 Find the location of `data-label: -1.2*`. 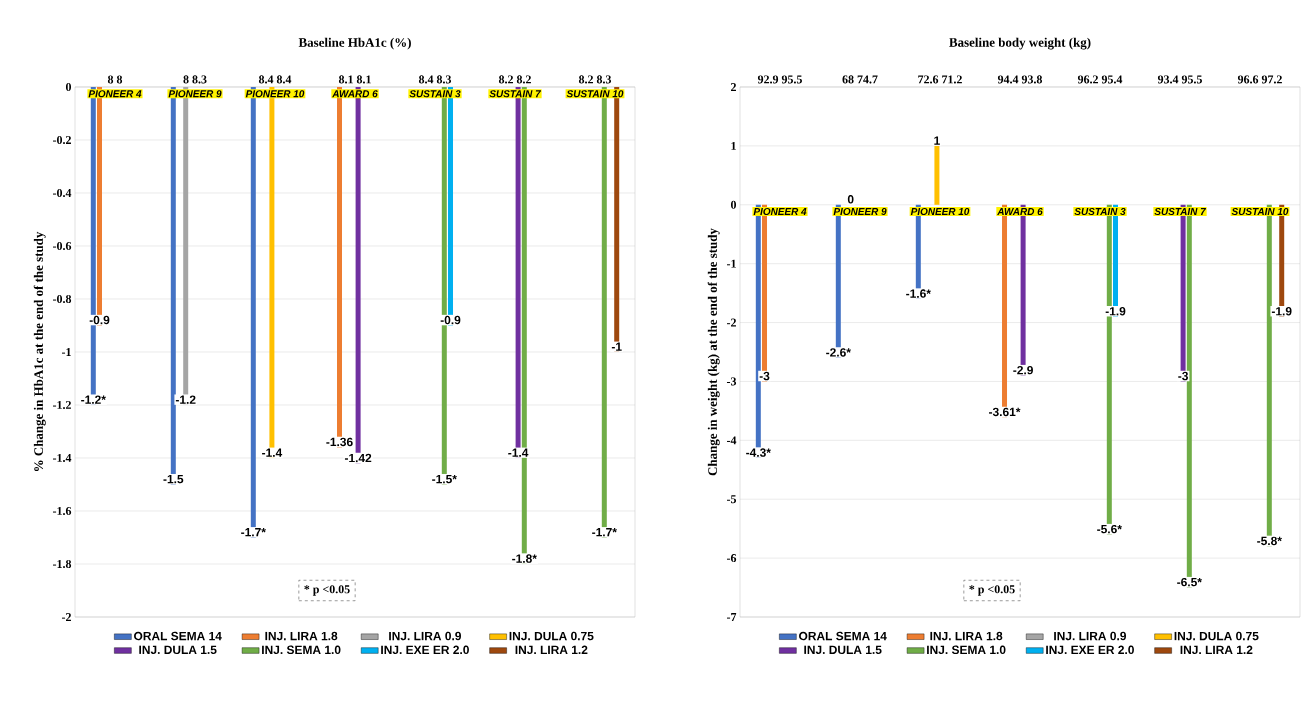

data-label: -1.2* is located at coordinates (93, 399).